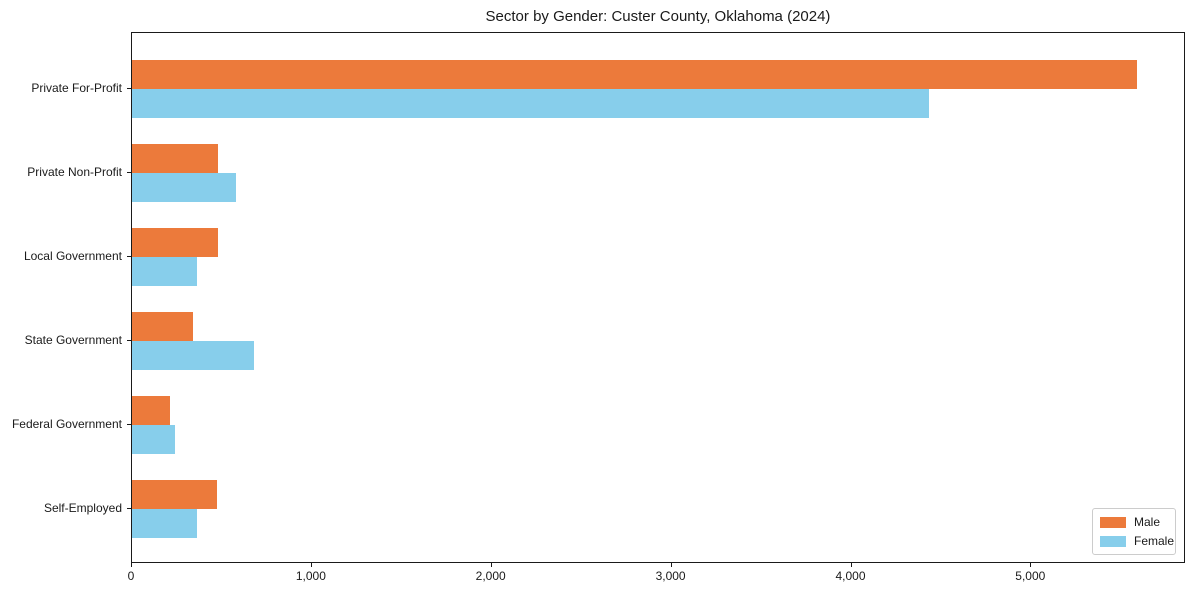  What do you see at coordinates (82, 508) in the screenshot?
I see `y-tick-label-self-employed: Self-Employed` at bounding box center [82, 508].